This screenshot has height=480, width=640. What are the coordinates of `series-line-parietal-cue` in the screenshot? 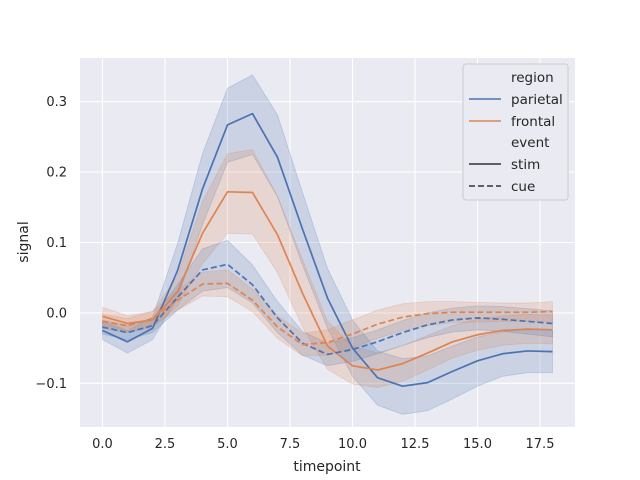 It's located at (327, 309).